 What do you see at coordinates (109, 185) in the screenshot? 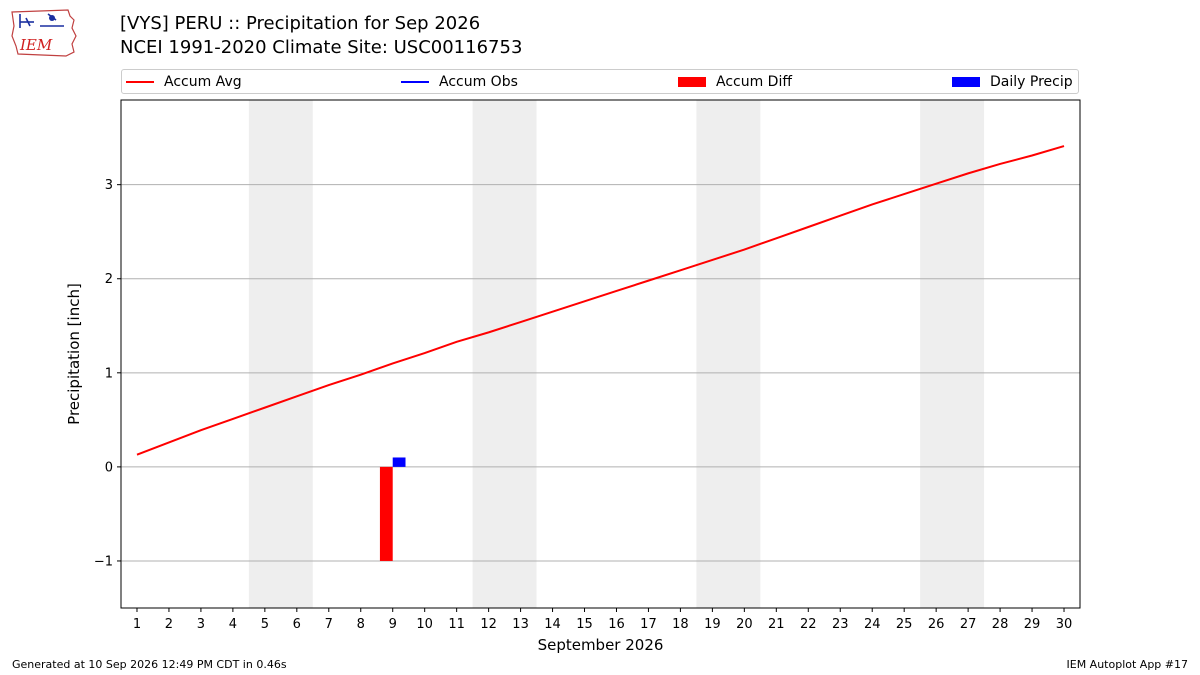
I see `y-tick-label: 3` at bounding box center [109, 185].